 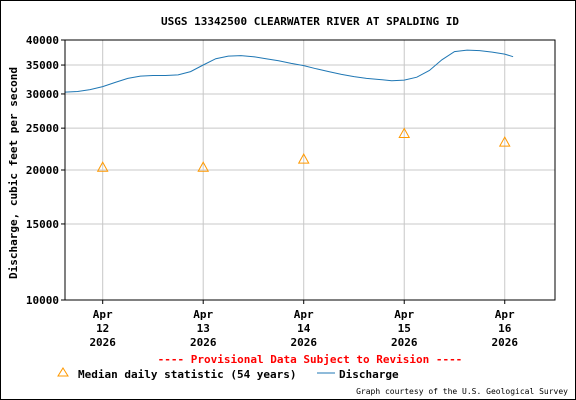 I want to click on y-tick-label: 40000, so click(x=42, y=40).